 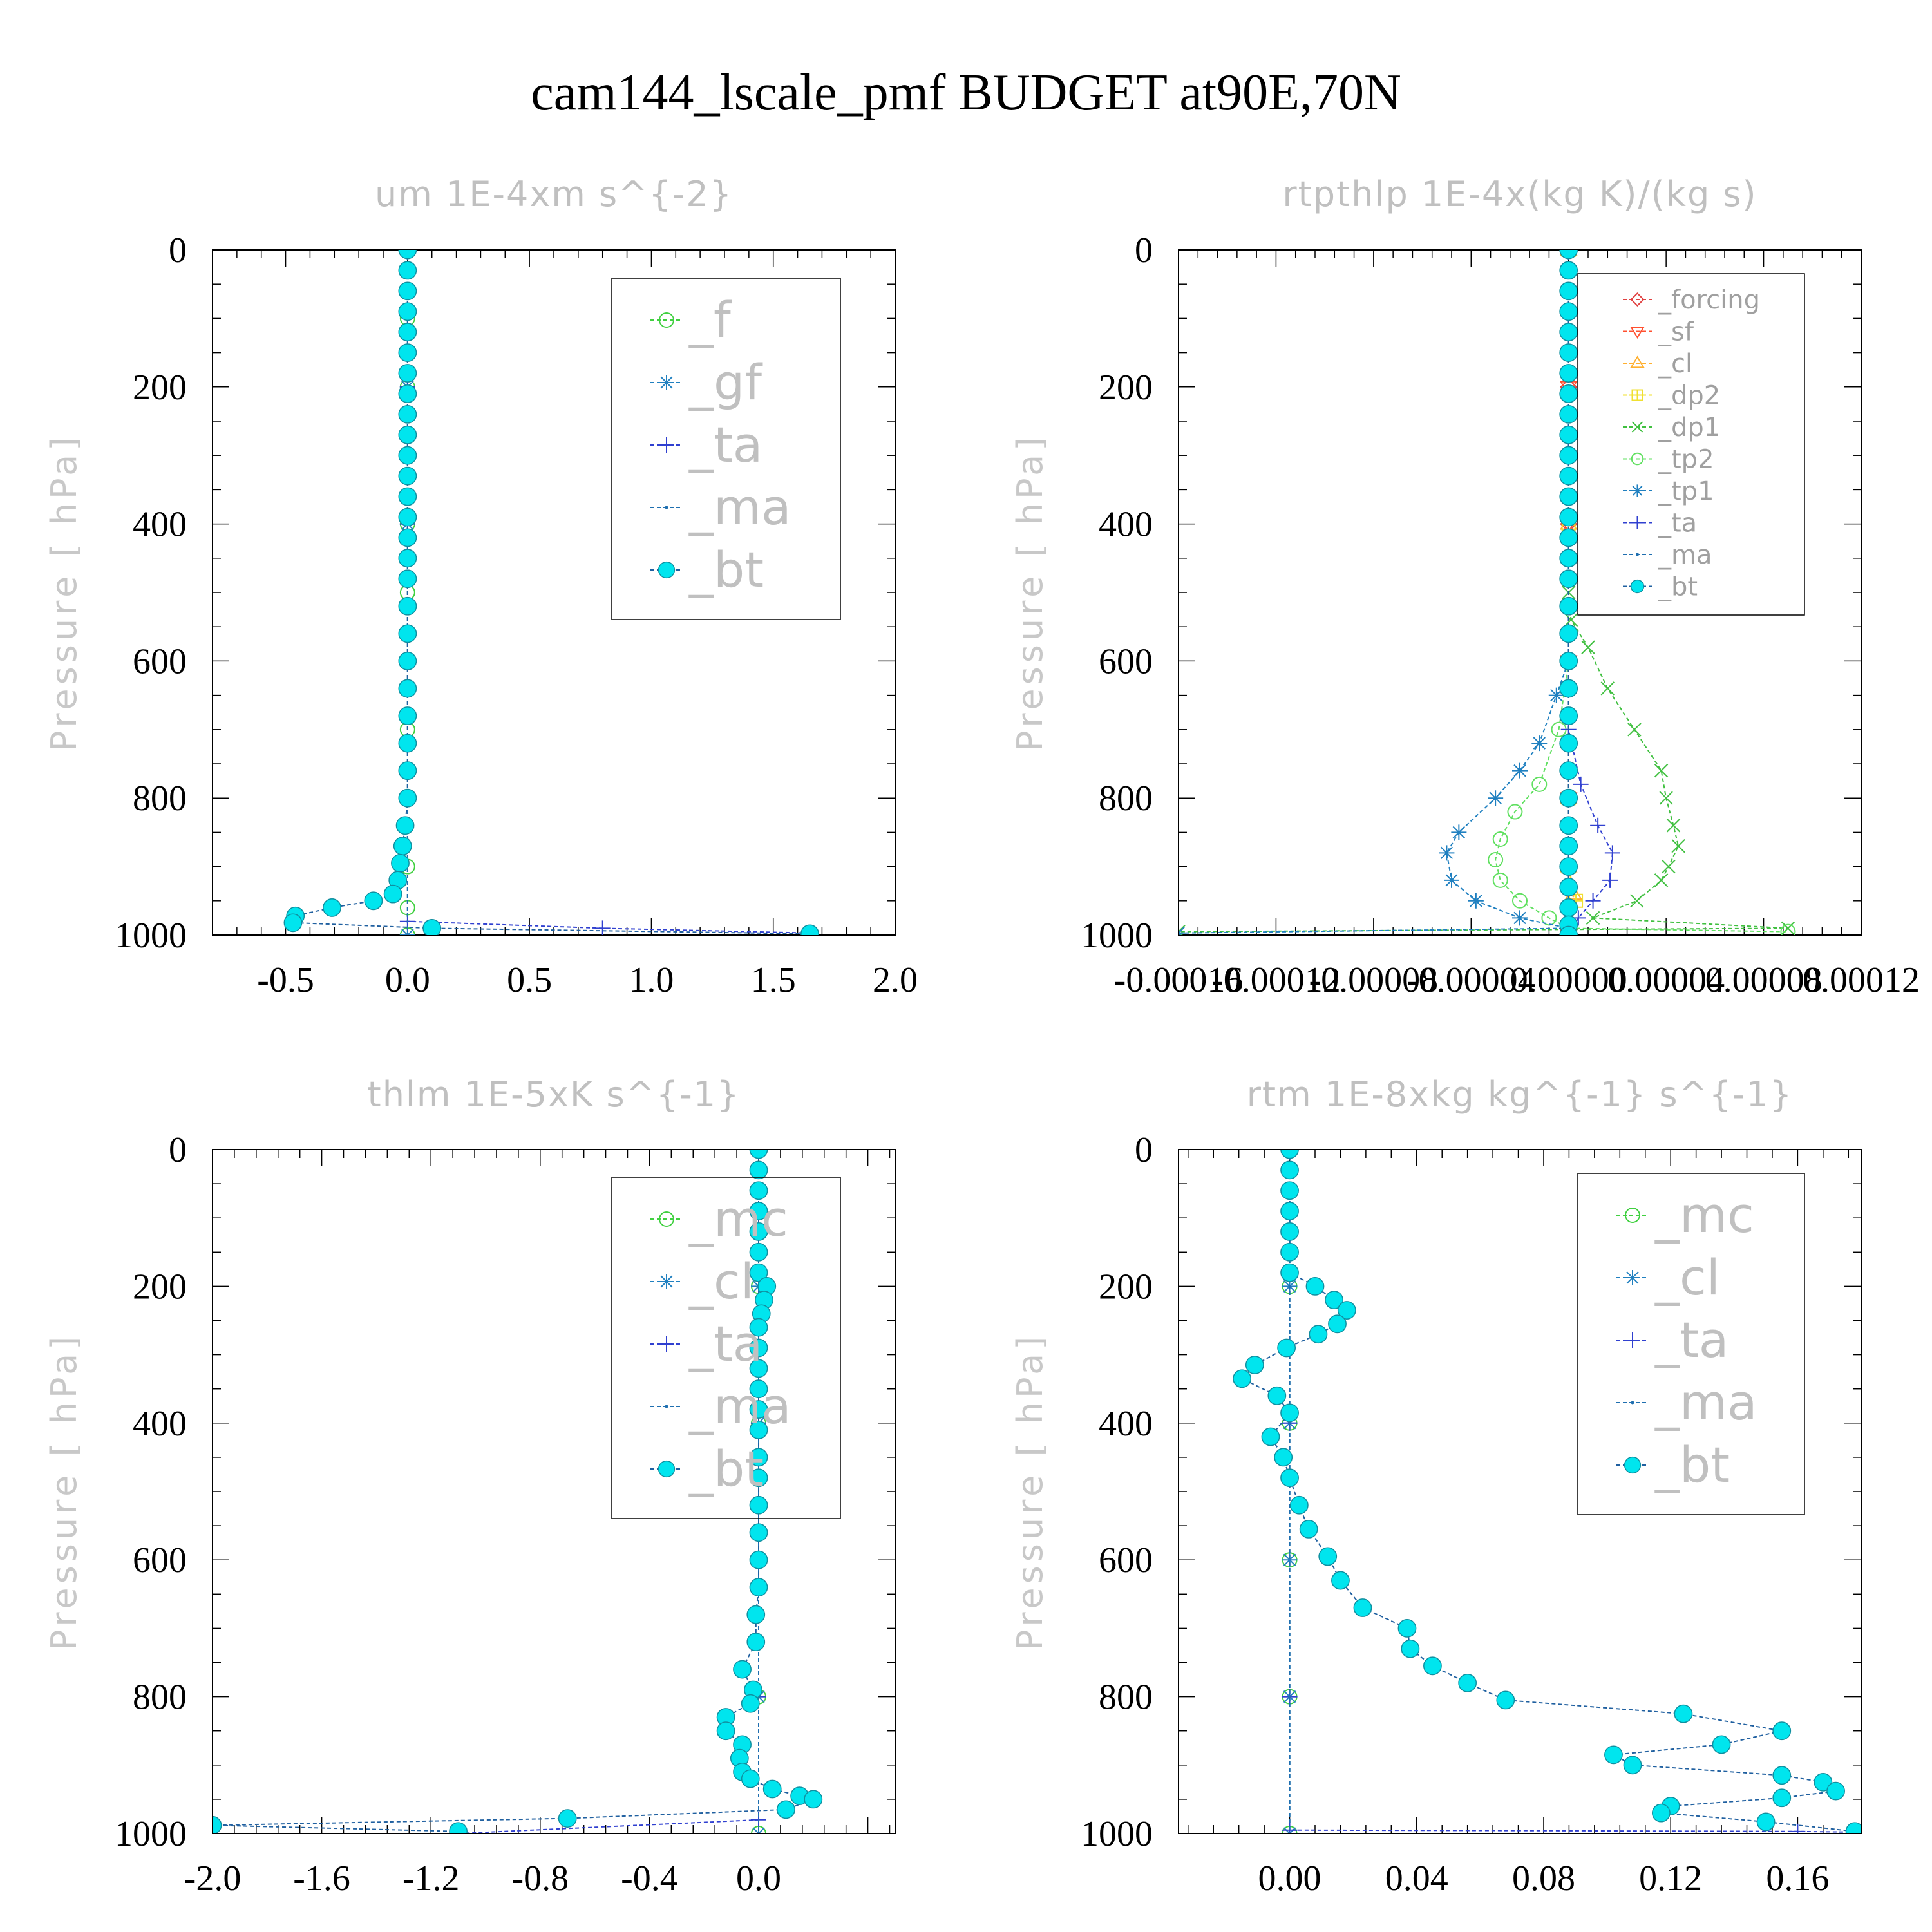 What do you see at coordinates (1290, 1560) in the screenshot?
I see `data-point-_cl` at bounding box center [1290, 1560].